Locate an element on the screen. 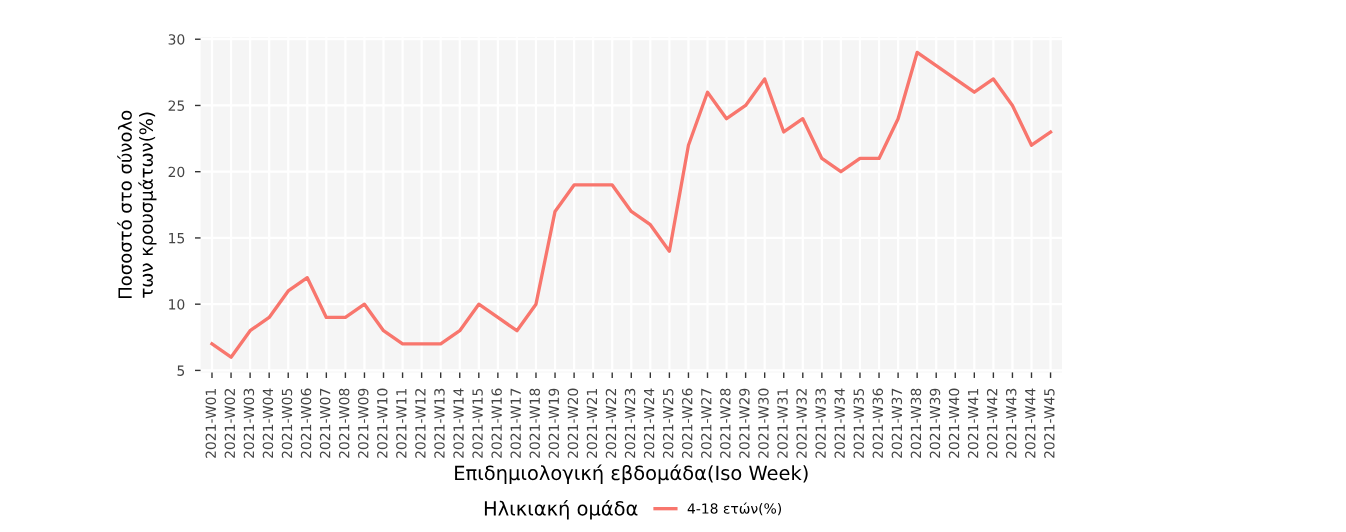  y-axis-title: Ποσοστό στο σύνολο των κρουσμάτων(%) is located at coordinates (137, 204).